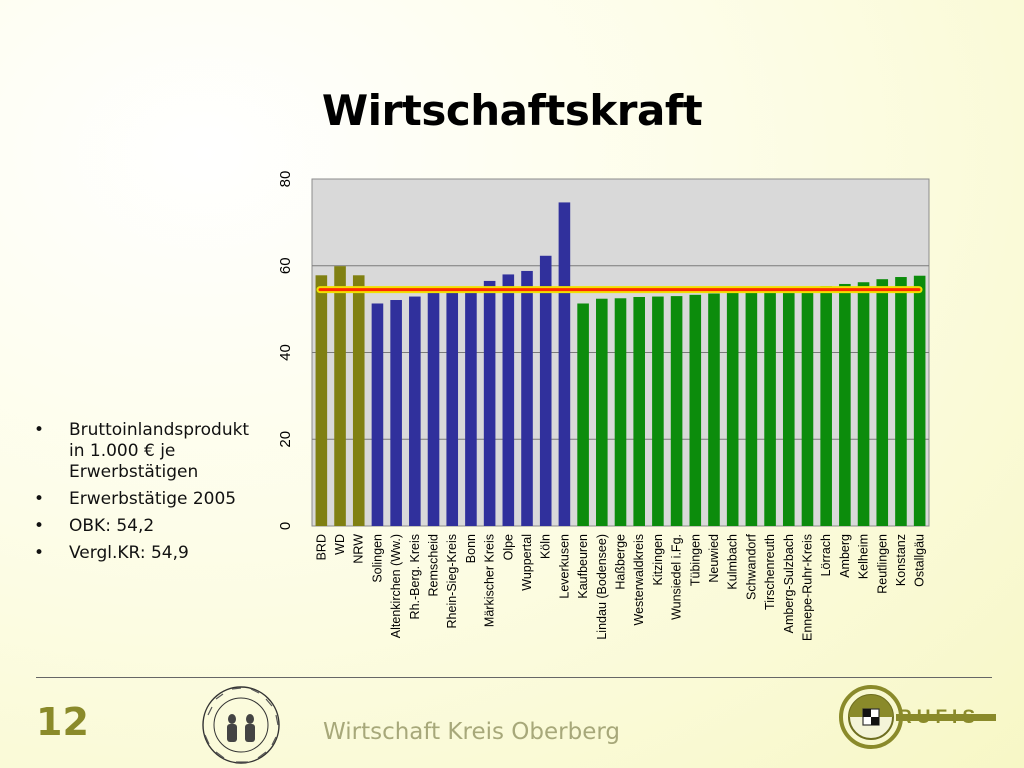 The image size is (1024, 768). I want to click on y-axis: 0 20 40 60 80, so click(285, 351).